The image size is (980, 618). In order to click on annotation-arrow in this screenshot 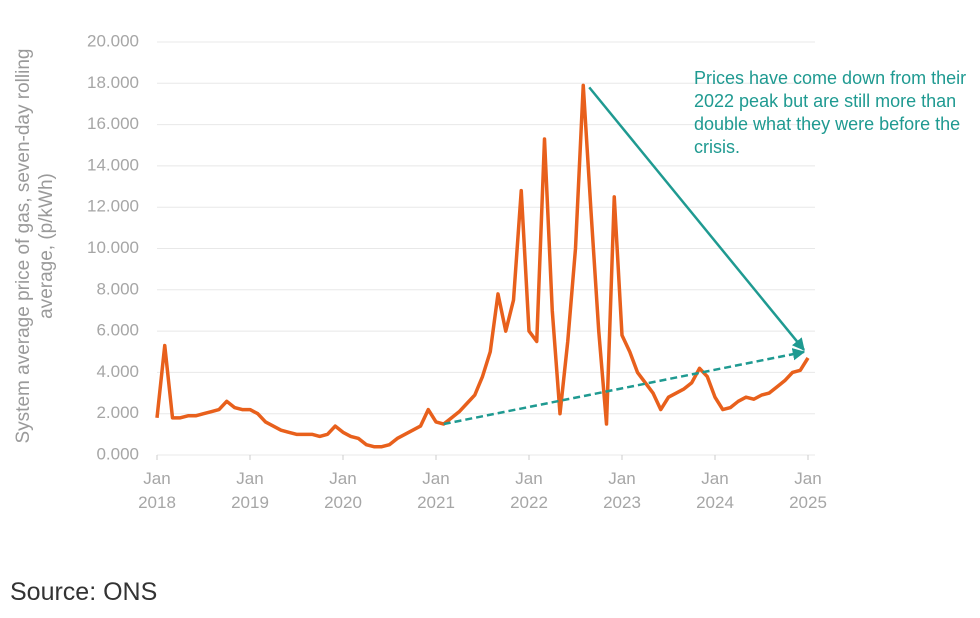, I will do `click(696, 218)`.